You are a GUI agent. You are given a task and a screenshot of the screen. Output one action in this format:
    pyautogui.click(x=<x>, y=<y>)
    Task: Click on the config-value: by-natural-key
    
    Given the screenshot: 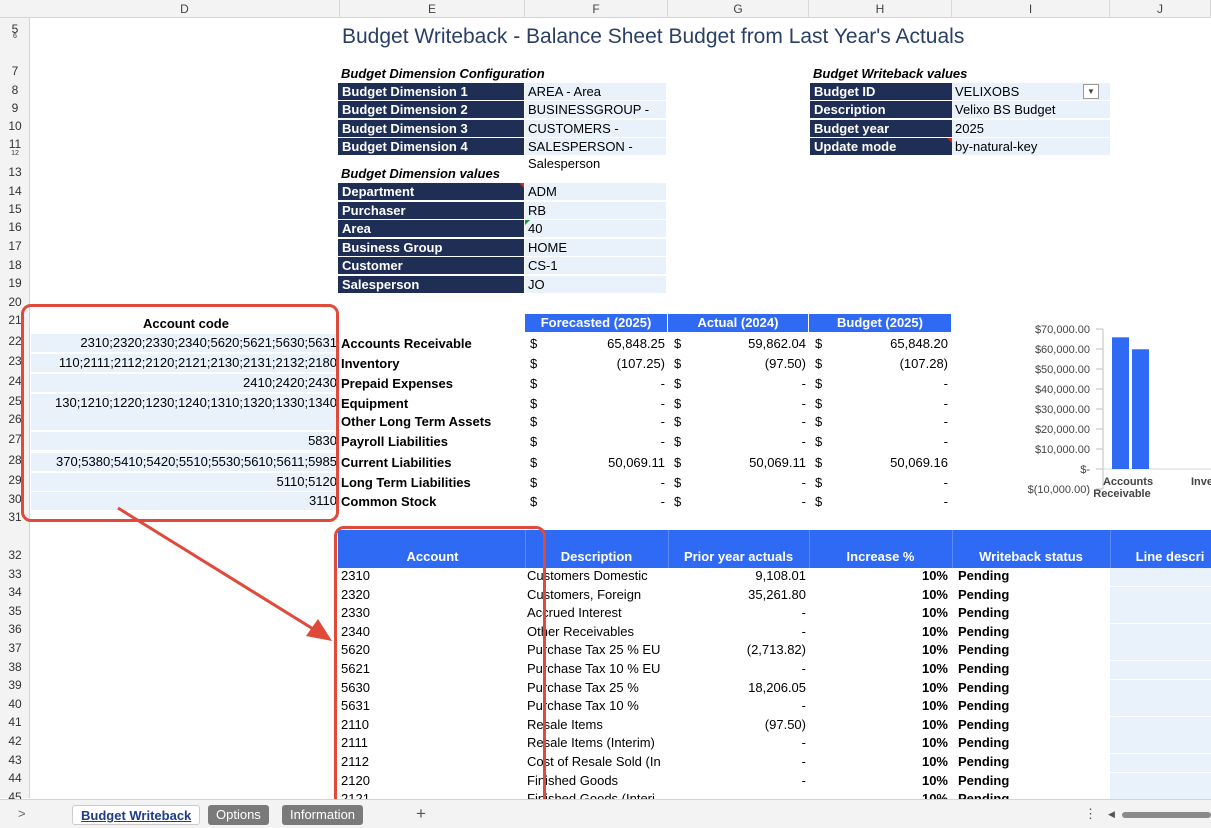 What is the action you would take?
    pyautogui.click(x=1031, y=147)
    